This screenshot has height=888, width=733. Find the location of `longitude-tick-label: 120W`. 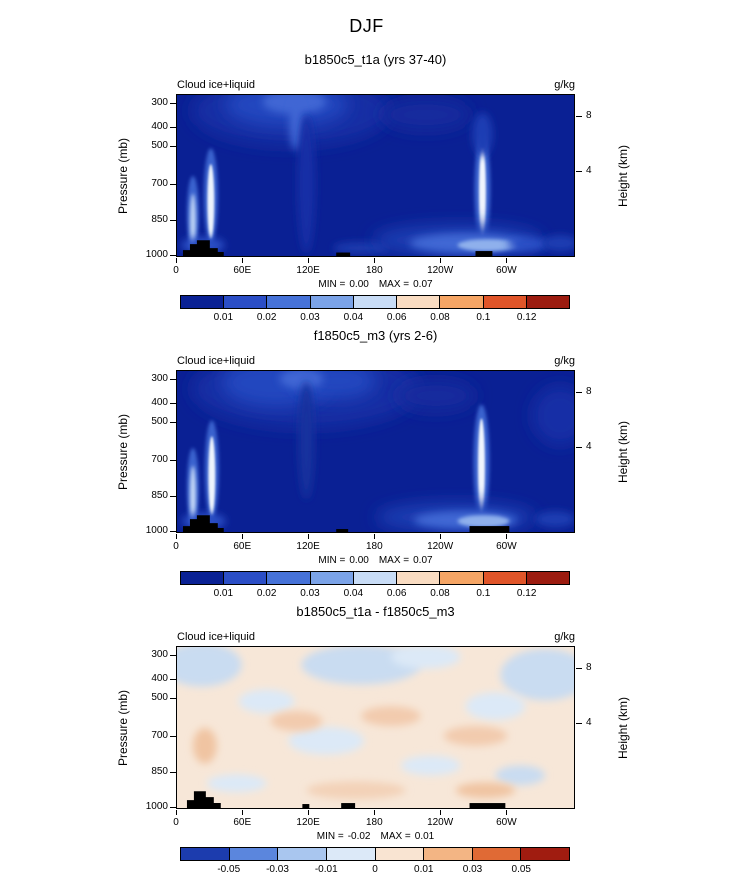

longitude-tick-label: 120W is located at coordinates (440, 270).